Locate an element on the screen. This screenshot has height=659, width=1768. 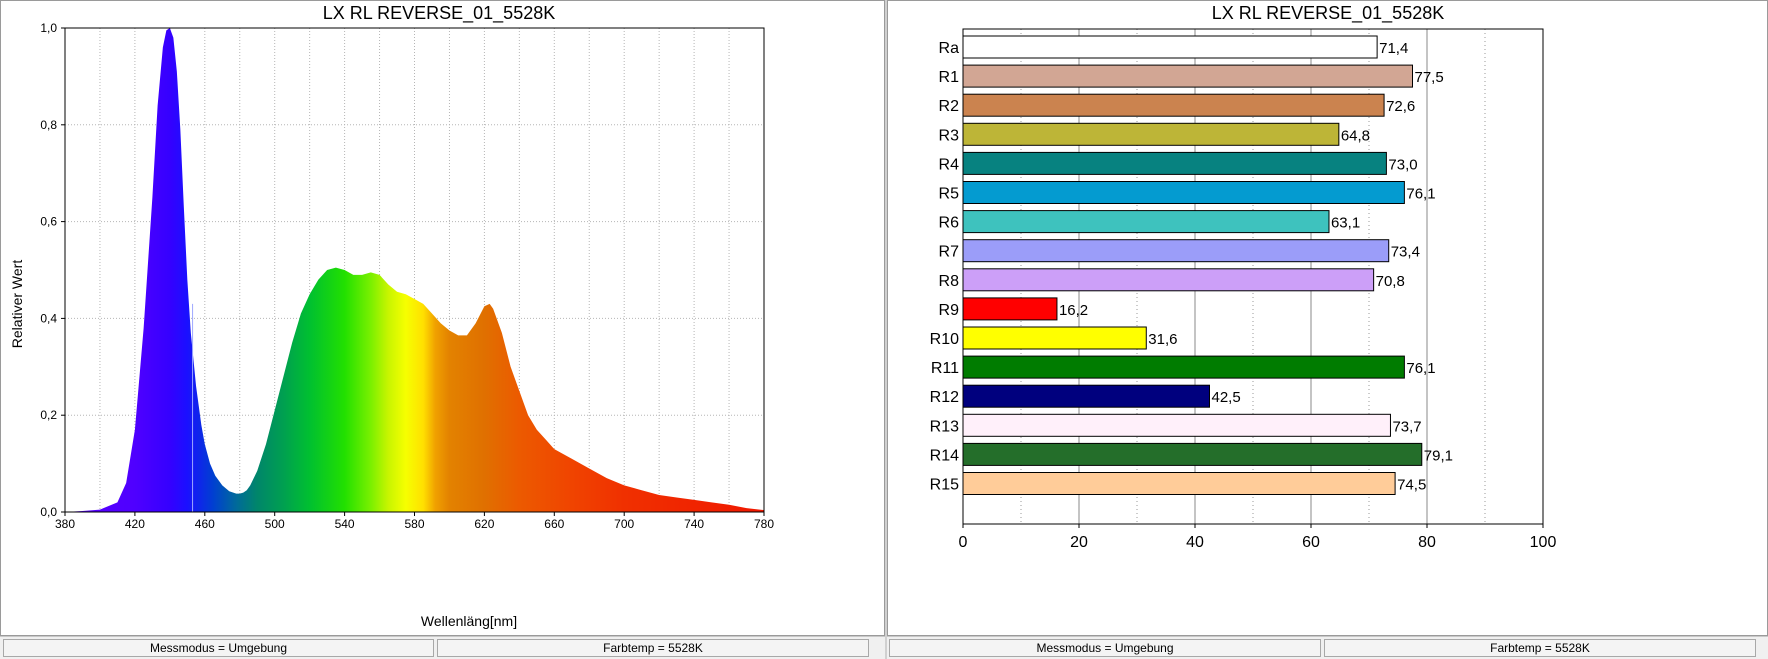
cri-category-label: R3 is located at coordinates (949, 135).